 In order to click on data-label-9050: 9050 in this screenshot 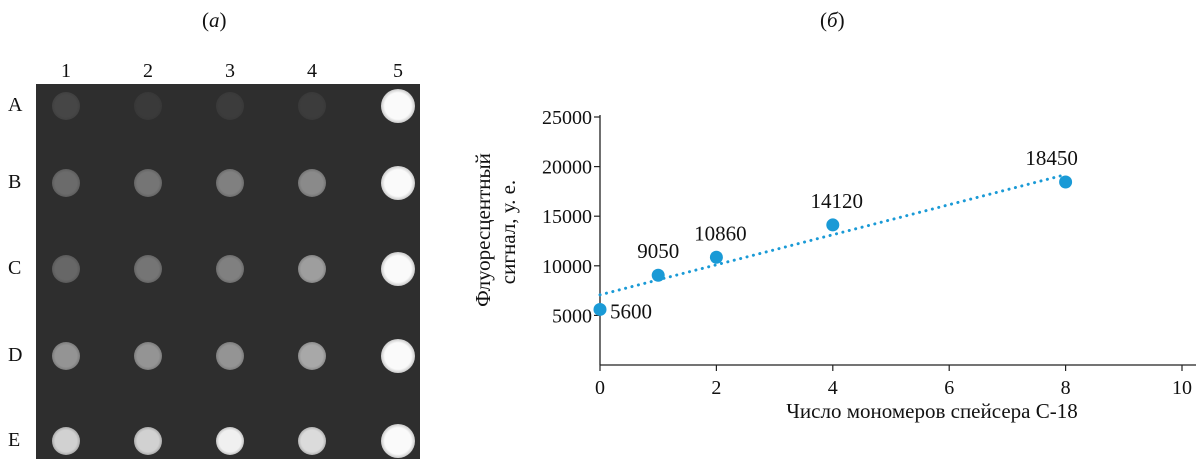, I will do `click(658, 251)`.